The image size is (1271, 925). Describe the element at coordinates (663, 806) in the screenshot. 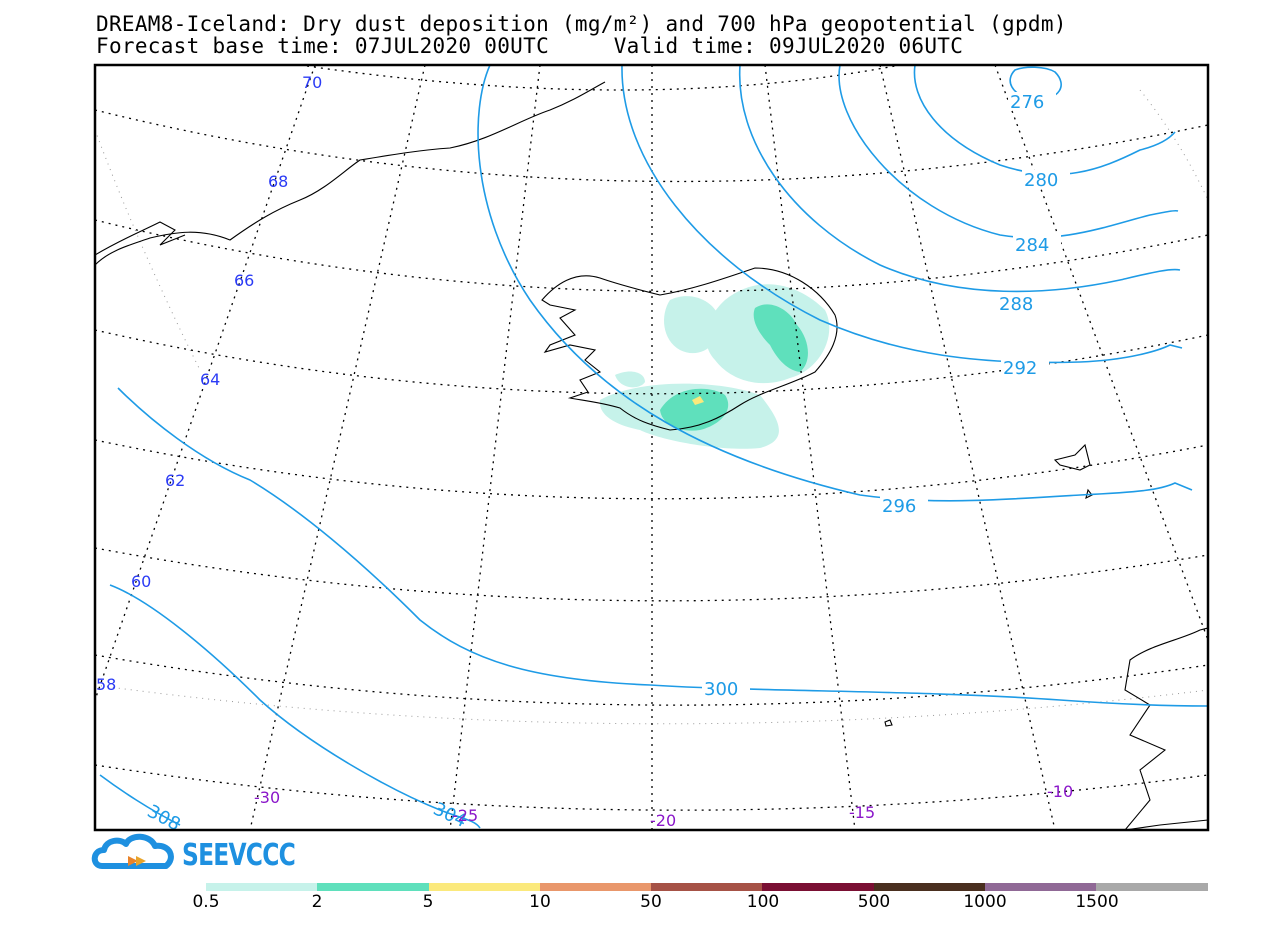

I see `longitude-labels: -30 -25 -20 -15 -10` at that location.